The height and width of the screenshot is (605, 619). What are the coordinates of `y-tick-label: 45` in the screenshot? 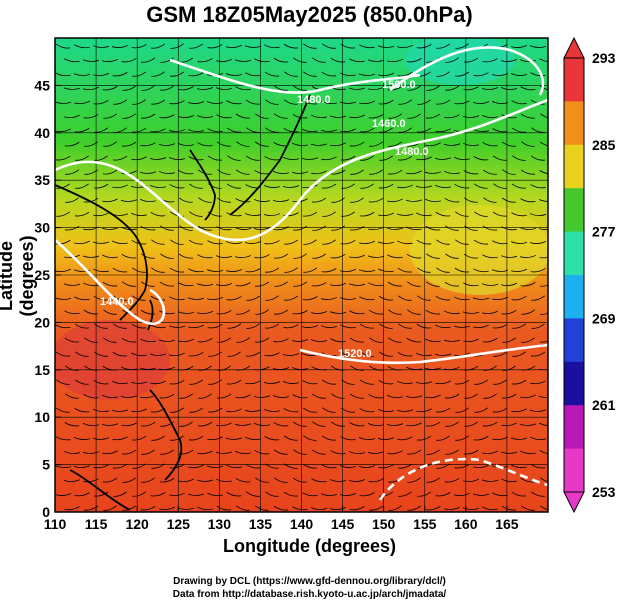 It's located at (42, 85).